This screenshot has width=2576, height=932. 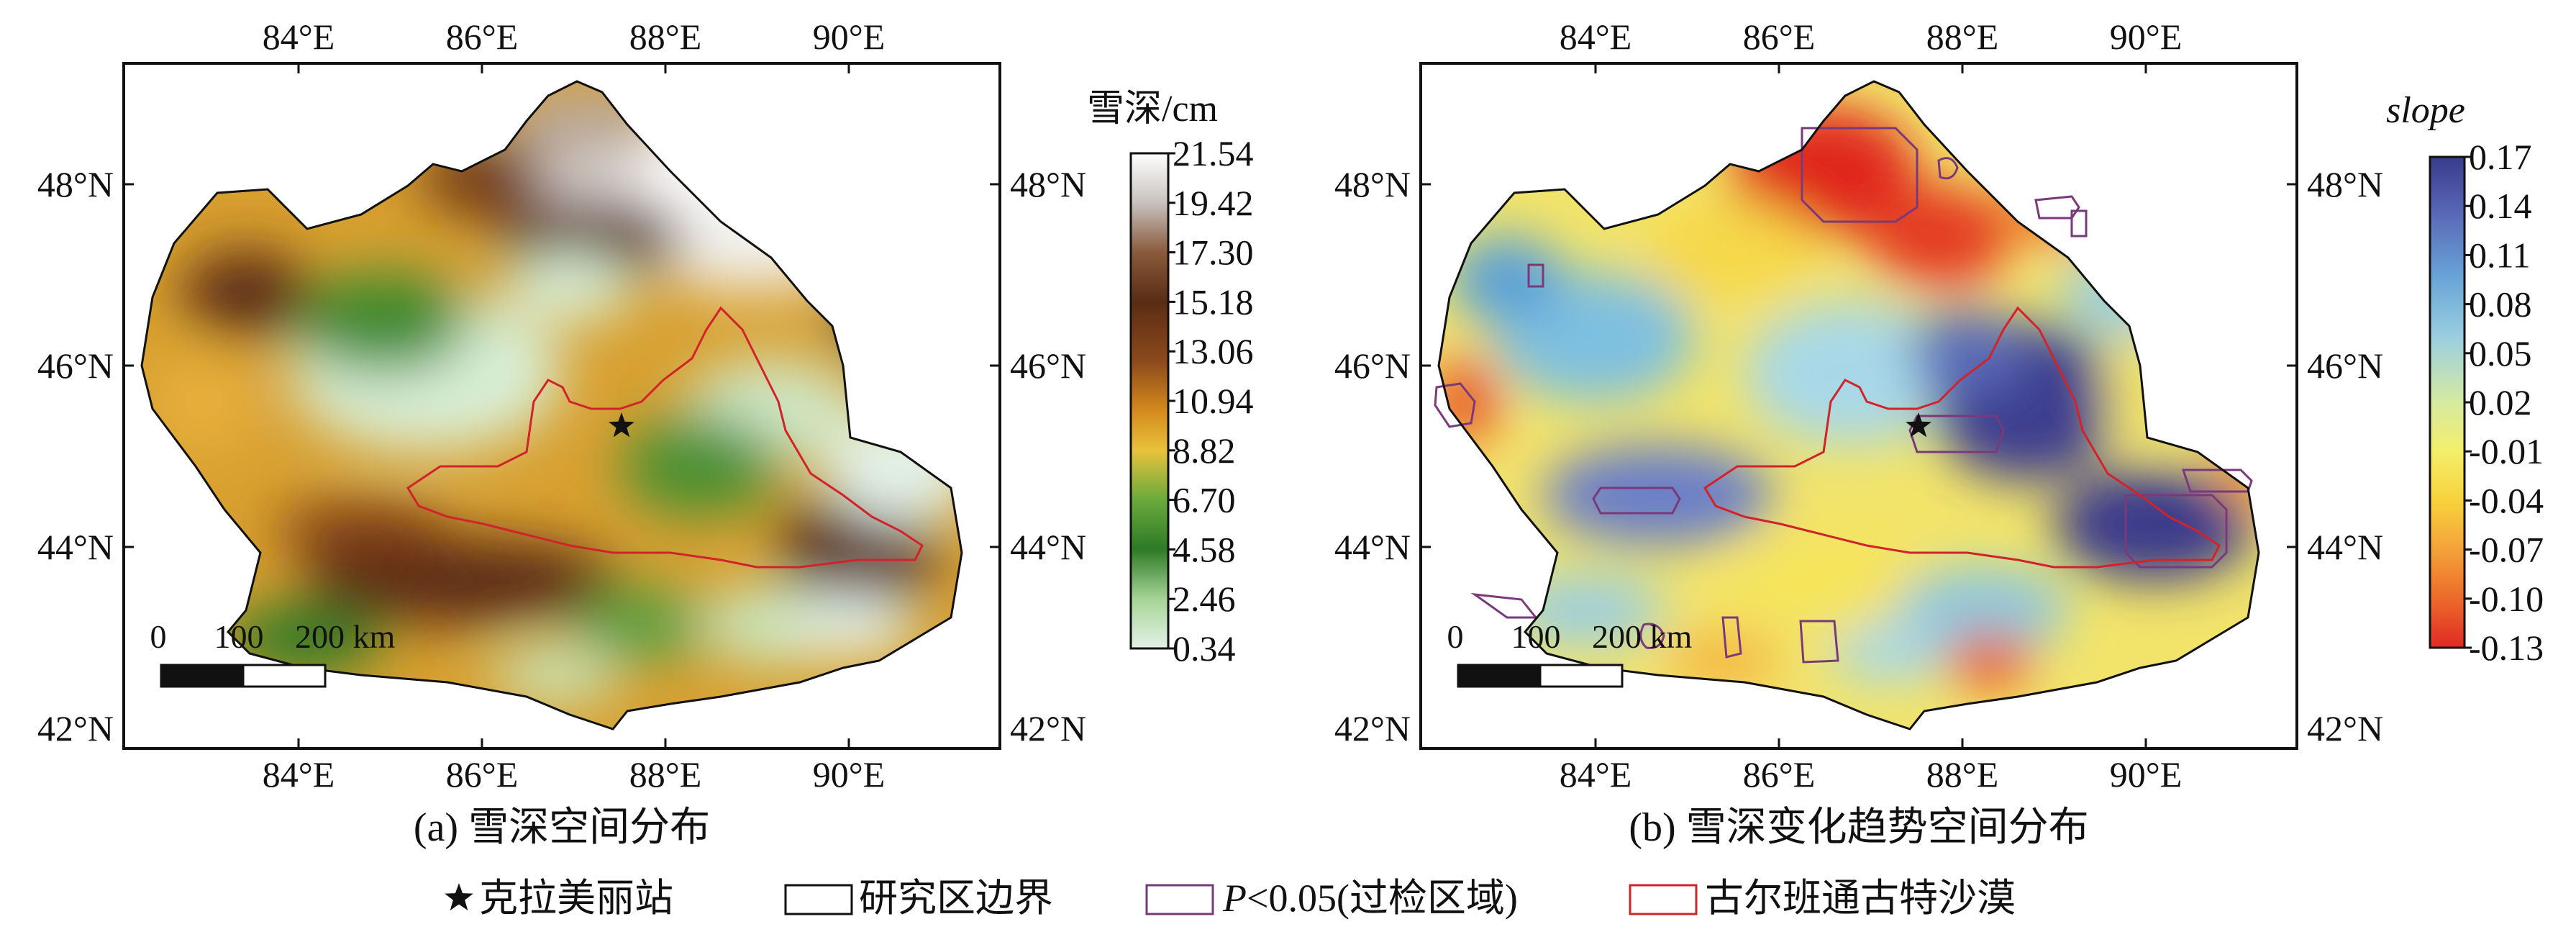 I want to click on colorbar-b-tick-label: -0.07, so click(x=2506, y=550).